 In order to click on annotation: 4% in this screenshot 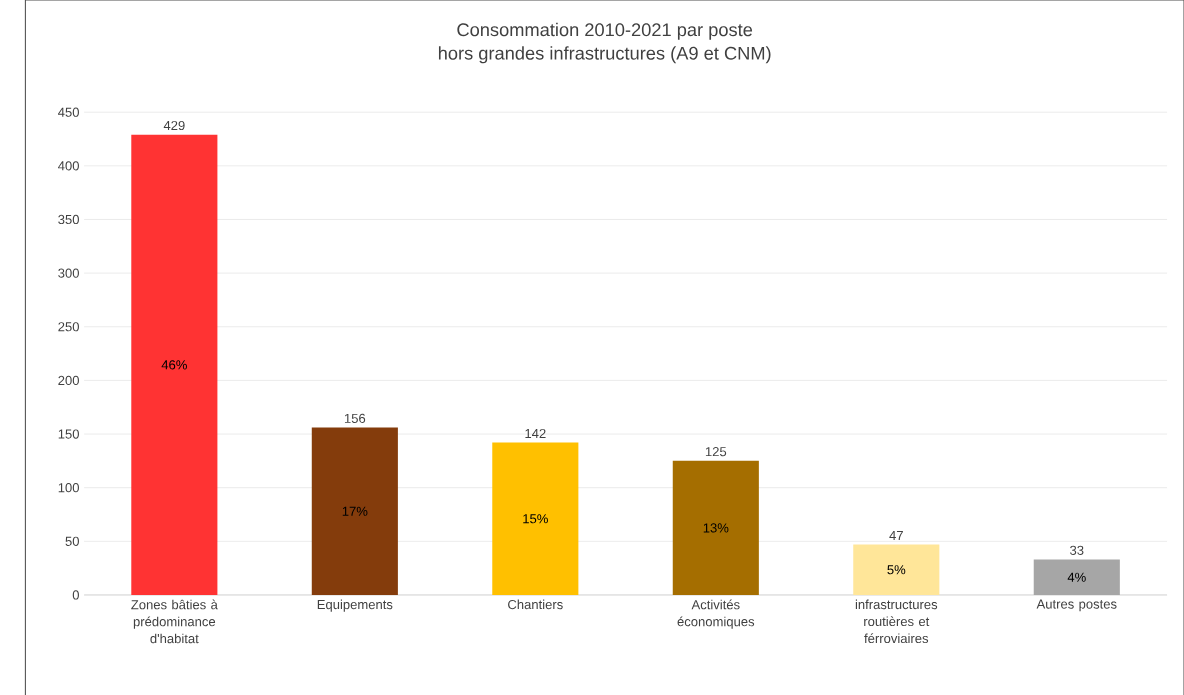, I will do `click(1076, 577)`.